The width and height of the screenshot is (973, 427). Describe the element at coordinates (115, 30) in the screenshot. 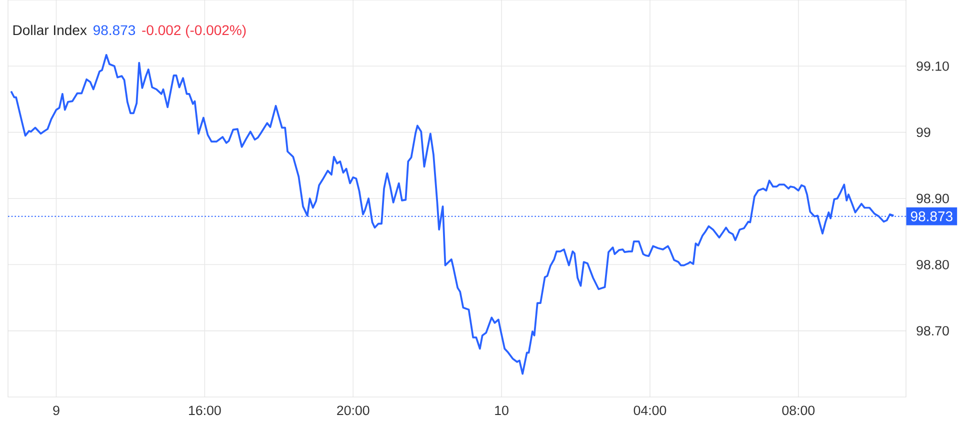

I see `annotation: 98.873` at that location.